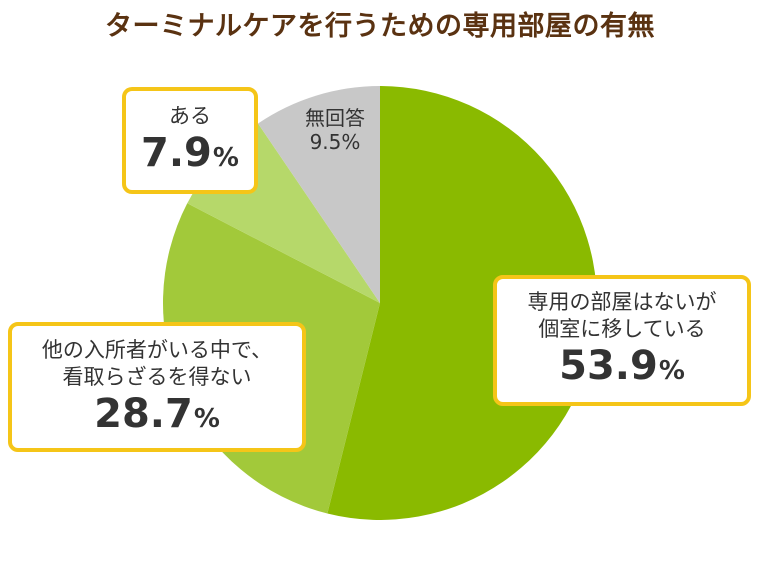  I want to click on slice-value: 28.7, so click(143, 414).